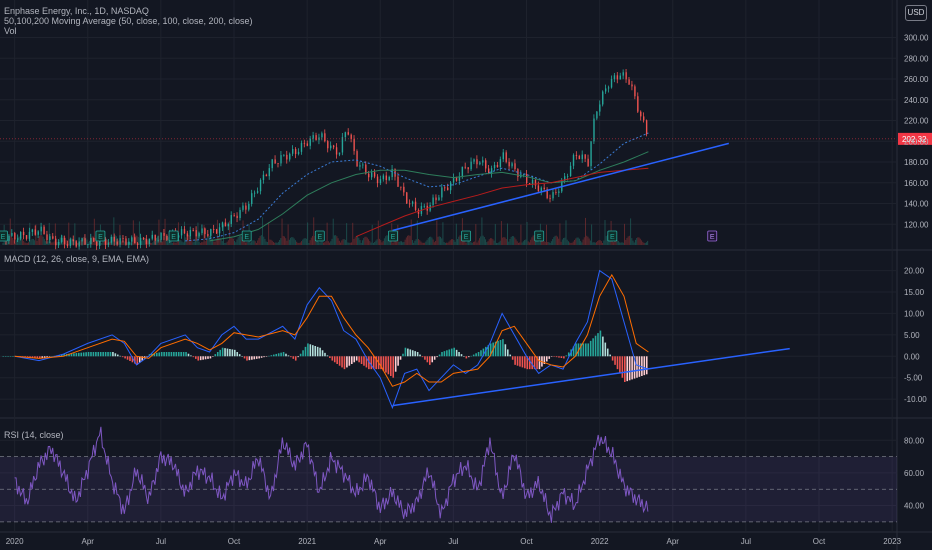 This screenshot has width=932, height=550. I want to click on macd-title: MACD (12, 26, close, 9, EMA, EMA), so click(77, 259).